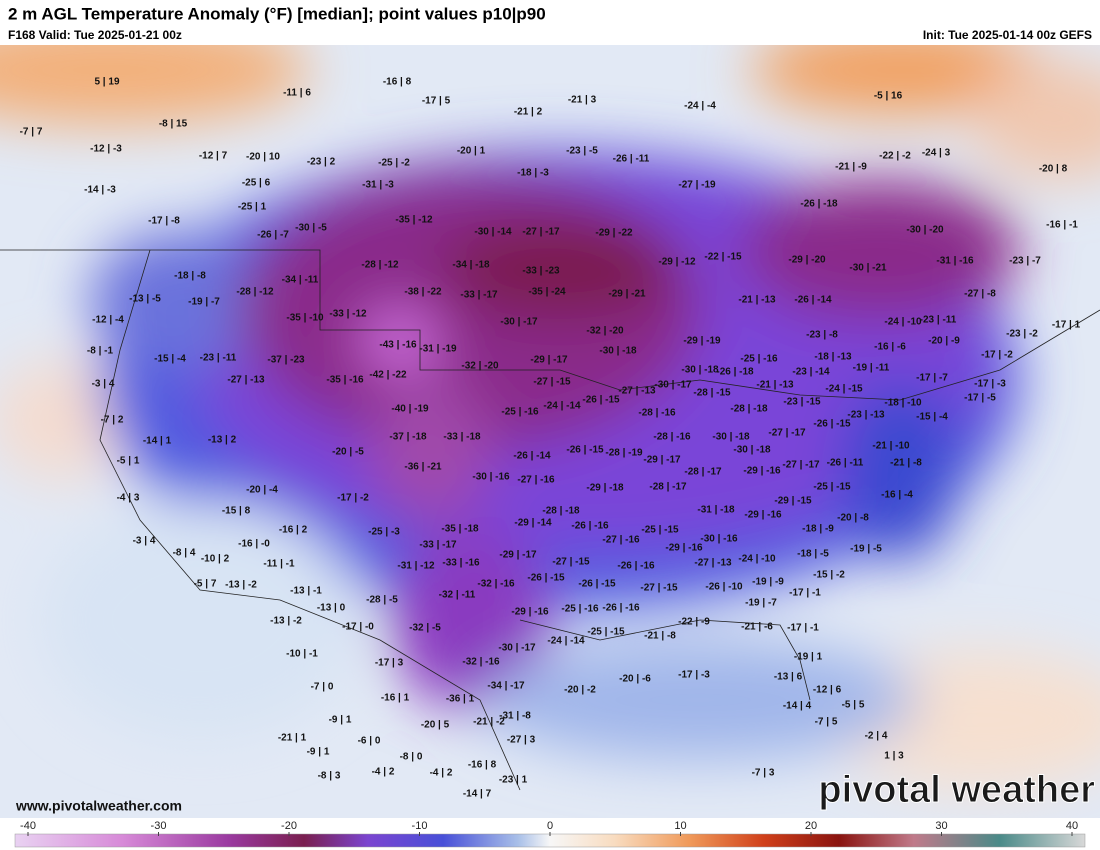  I want to click on point-value: -9 | 1, so click(318, 752).